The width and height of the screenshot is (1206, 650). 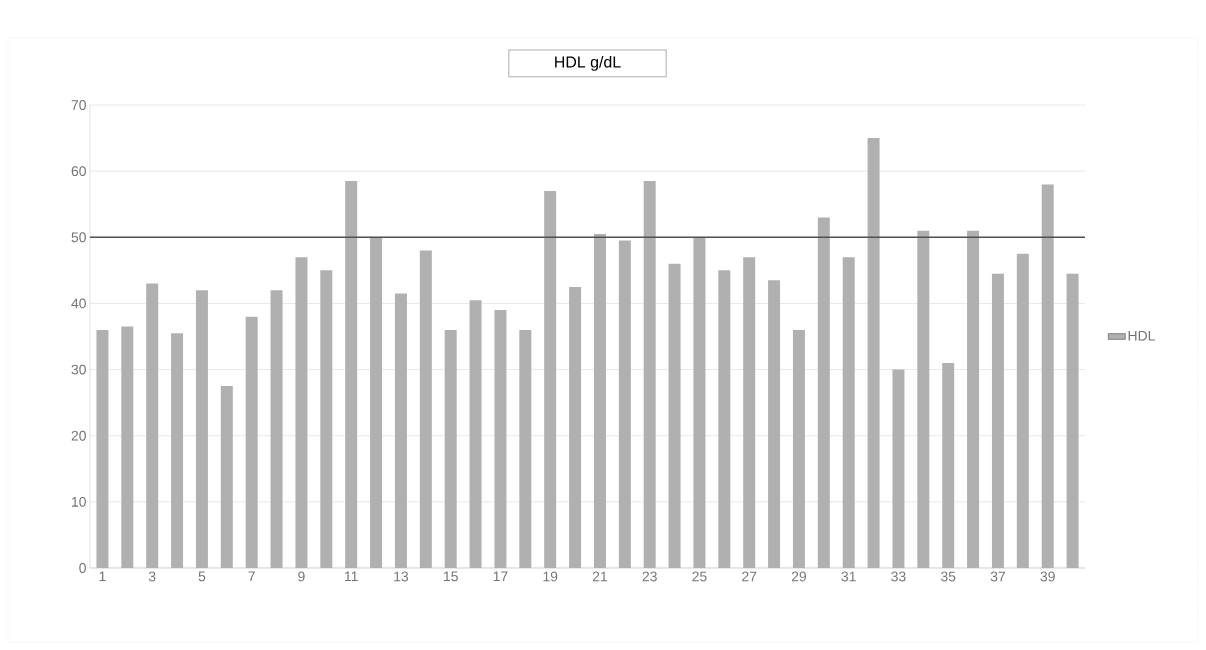 What do you see at coordinates (799, 576) in the screenshot?
I see `x-tick-label: 29` at bounding box center [799, 576].